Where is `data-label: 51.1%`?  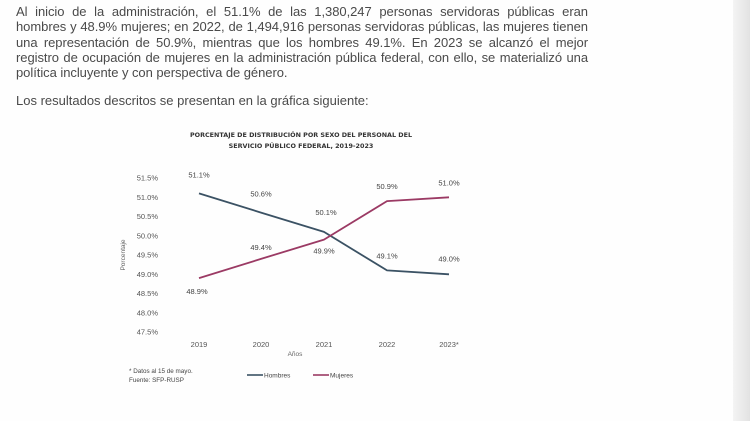
data-label: 51.1% is located at coordinates (199, 174).